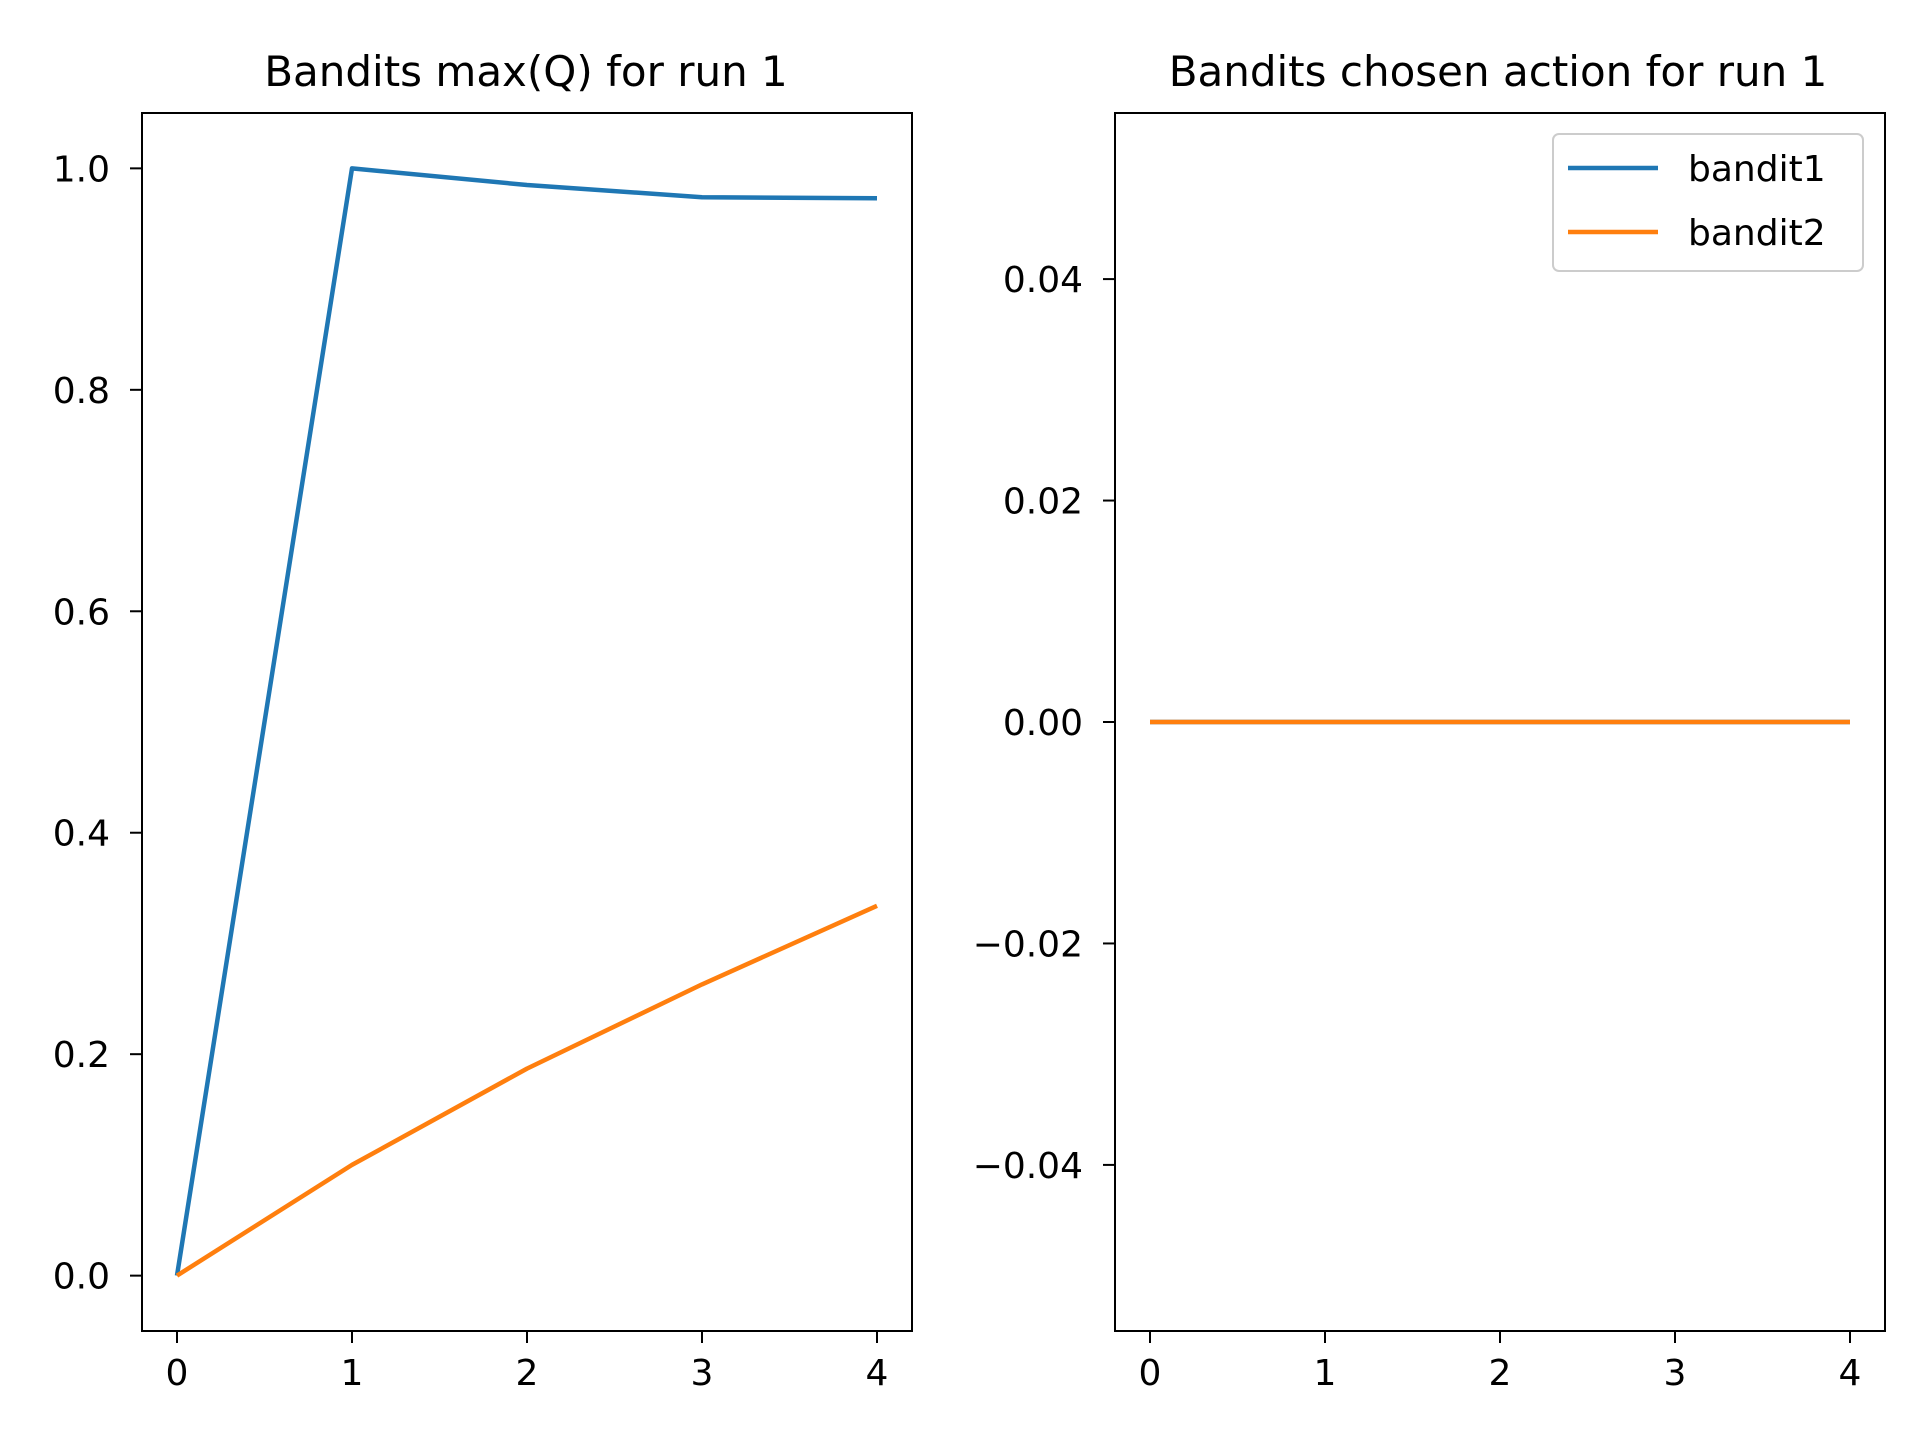 This screenshot has height=1440, width=1920. I want to click on legend: bandit1 bandit2, so click(1708, 202).